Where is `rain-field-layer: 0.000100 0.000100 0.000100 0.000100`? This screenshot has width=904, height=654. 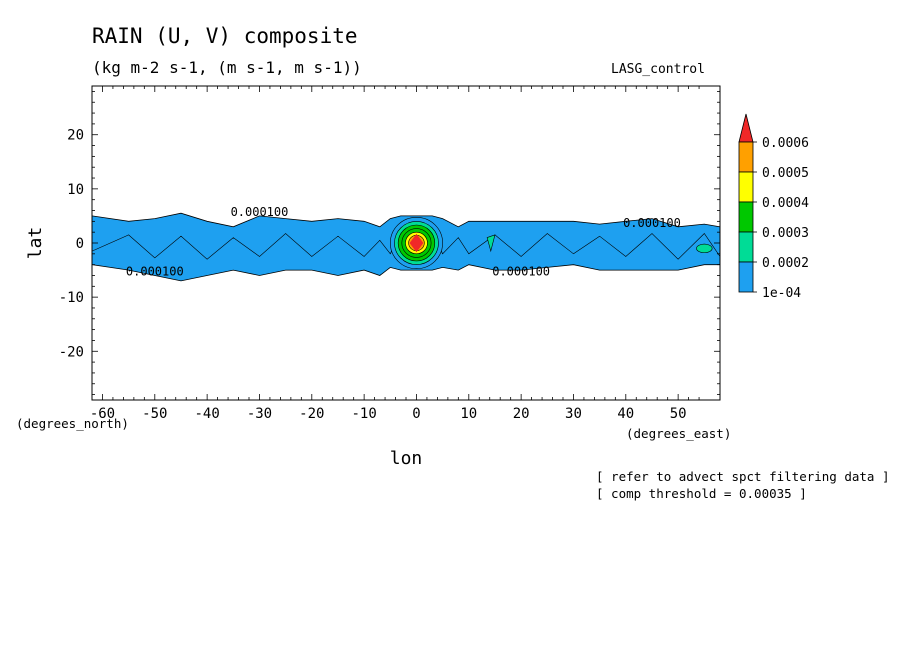
rain-field-layer: 0.000100 0.000100 0.000100 0.000100 is located at coordinates (406, 243).